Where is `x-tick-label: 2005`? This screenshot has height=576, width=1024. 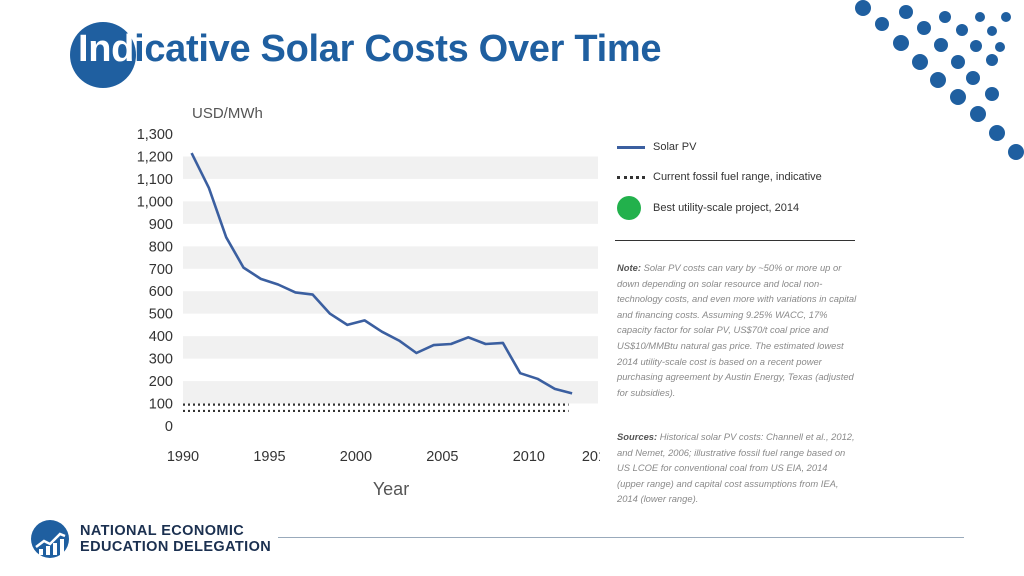 x-tick-label: 2005 is located at coordinates (442, 457).